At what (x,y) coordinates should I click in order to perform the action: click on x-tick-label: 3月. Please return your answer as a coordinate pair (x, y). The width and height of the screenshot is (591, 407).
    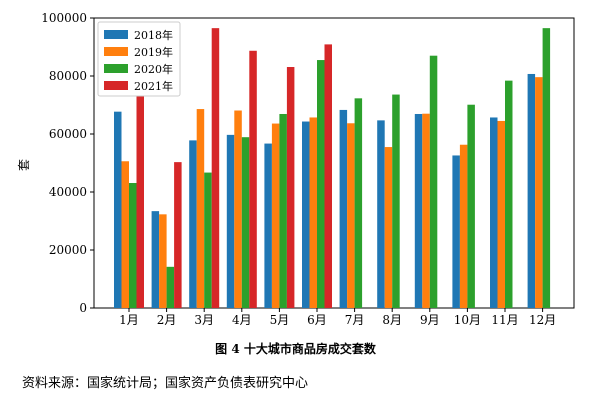
    Looking at the image, I should click on (204, 320).